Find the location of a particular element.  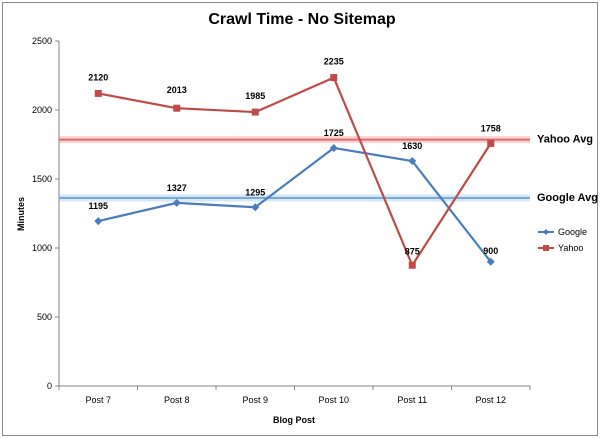

y-tick-label: 1000 is located at coordinates (42, 248).